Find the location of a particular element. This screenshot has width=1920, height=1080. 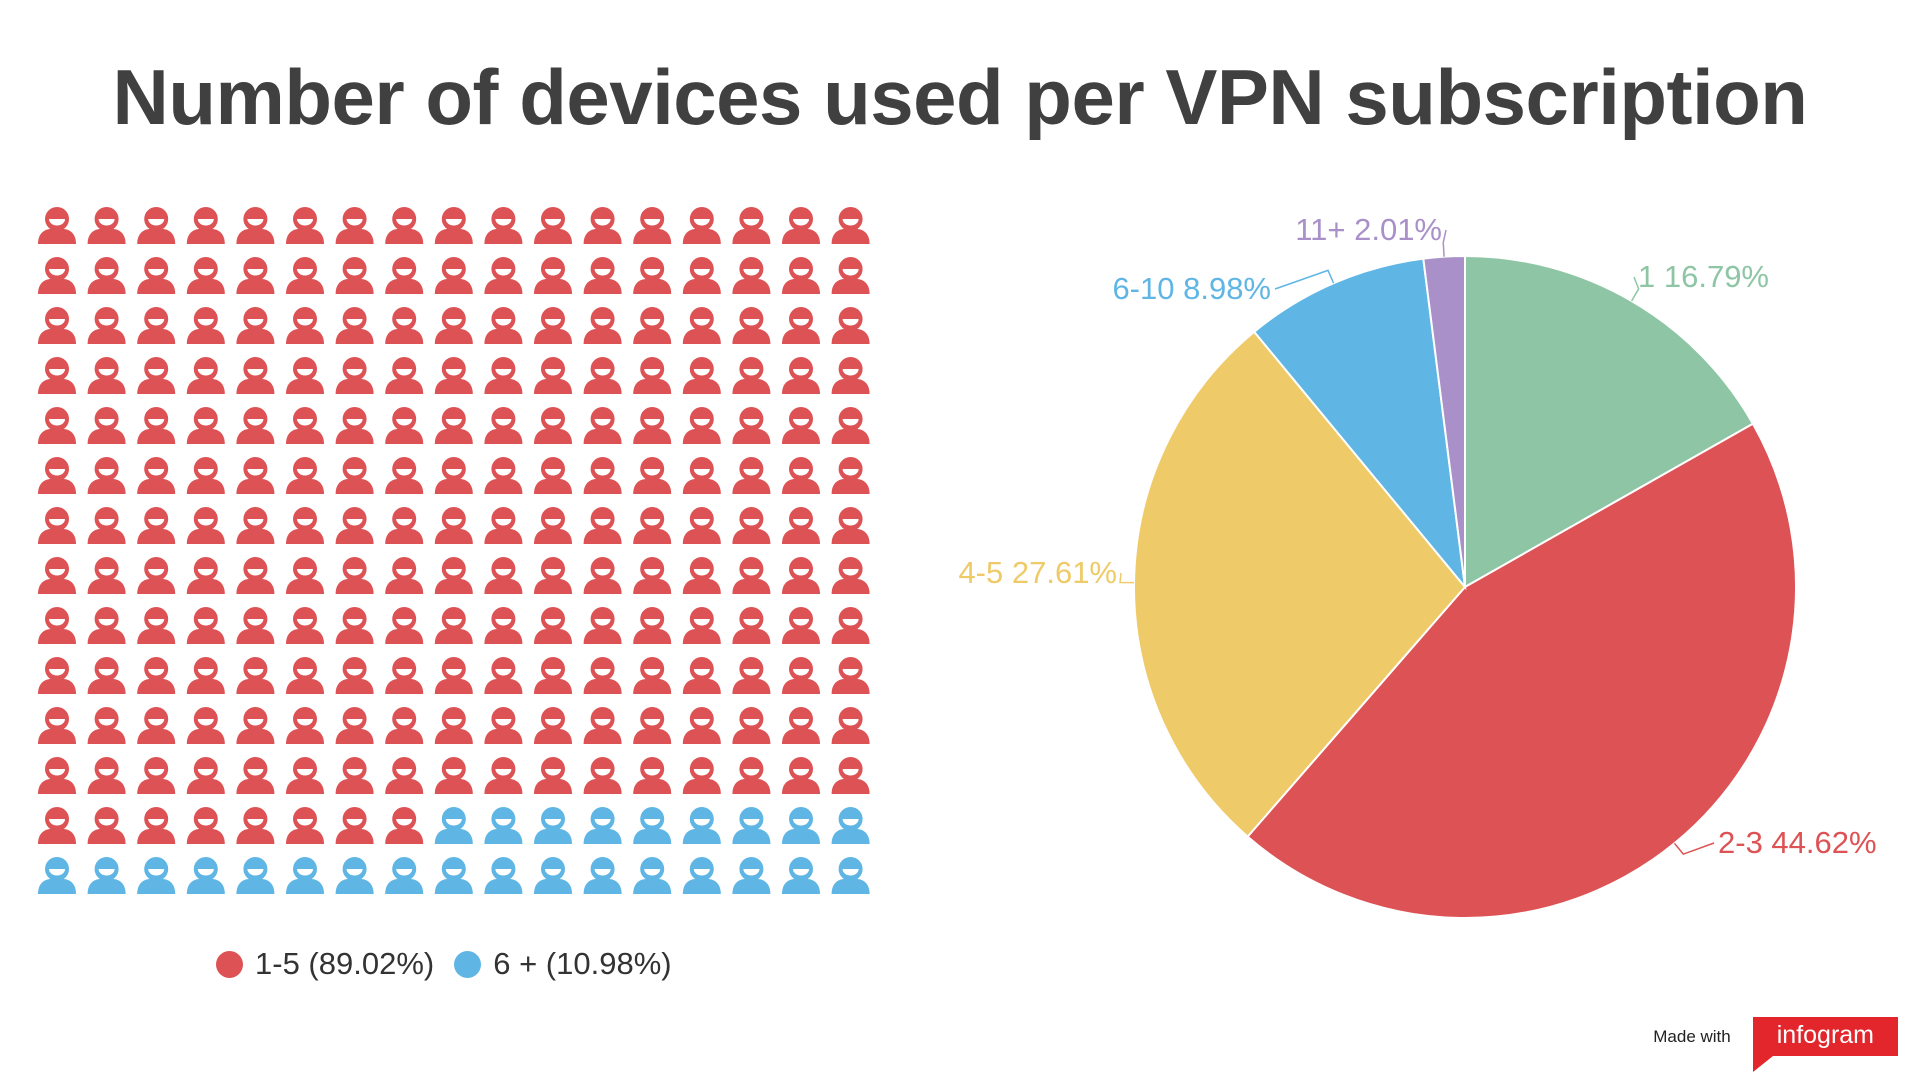

legend-item-6-plus: 6 + (10.98%) is located at coordinates (563, 964).